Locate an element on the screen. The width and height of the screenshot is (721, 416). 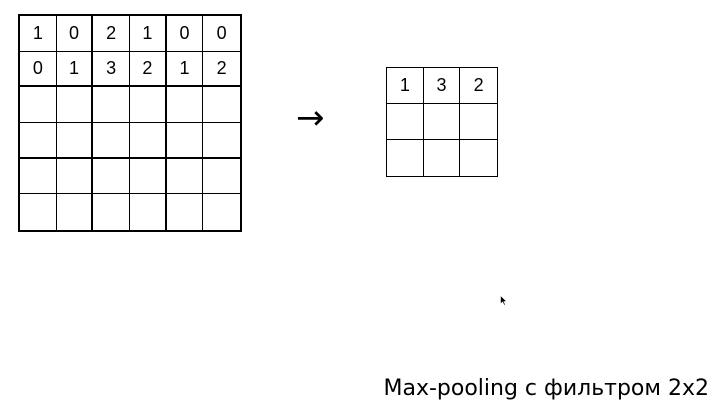
slide-caption: Max-pooling с фильтром 2x2 is located at coordinates (546, 388).